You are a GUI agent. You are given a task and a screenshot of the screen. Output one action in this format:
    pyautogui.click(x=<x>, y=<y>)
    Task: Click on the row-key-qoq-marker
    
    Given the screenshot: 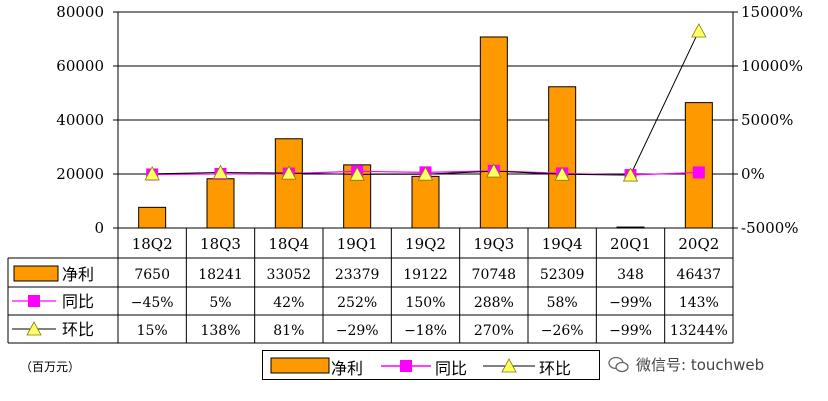 What is the action you would take?
    pyautogui.click(x=34, y=328)
    